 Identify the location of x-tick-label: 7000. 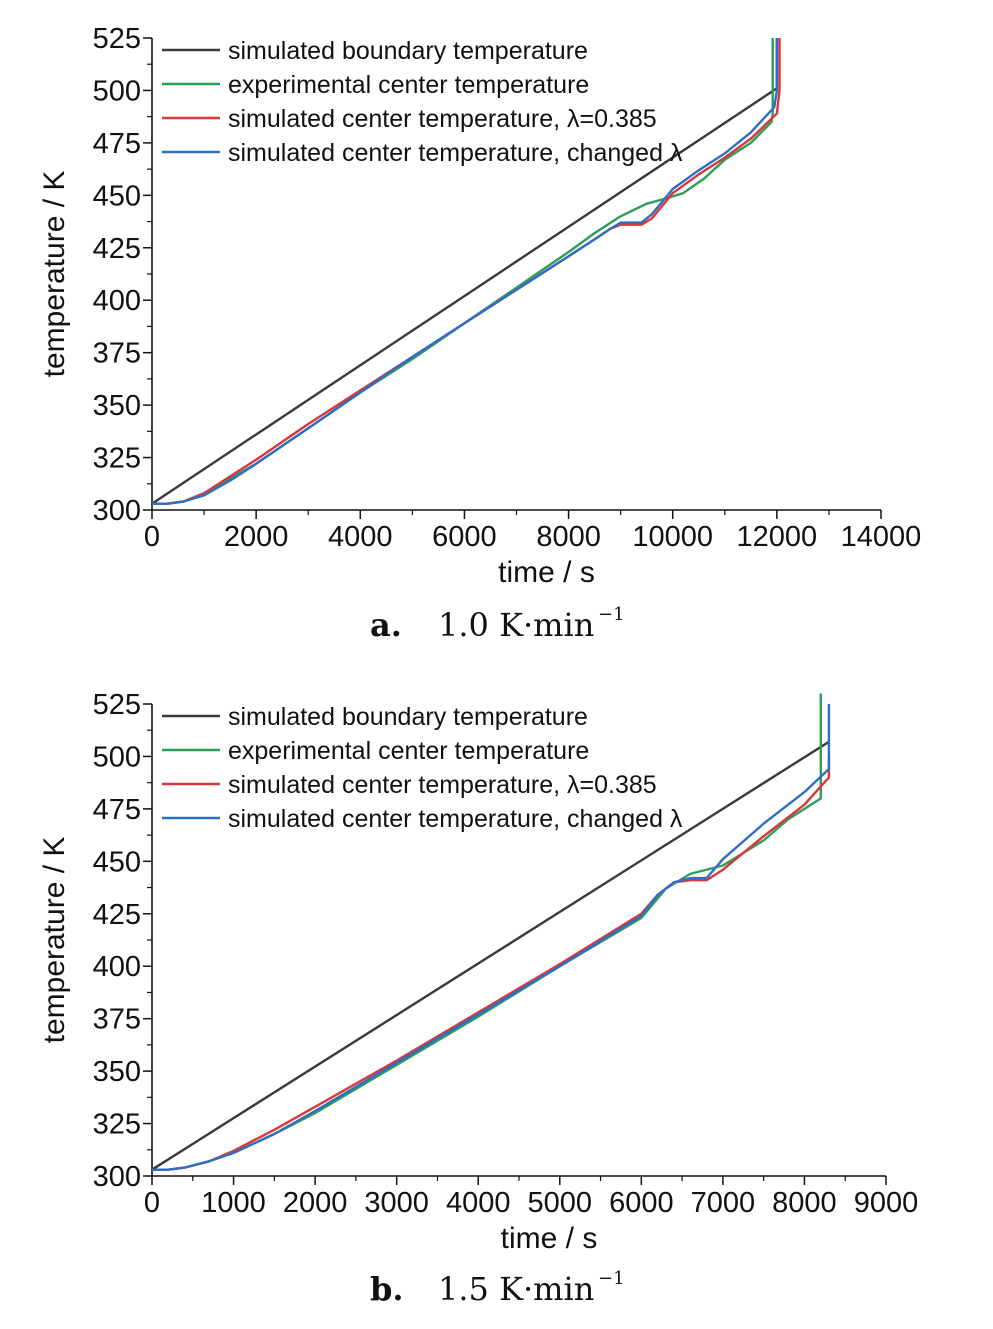
(723, 1203).